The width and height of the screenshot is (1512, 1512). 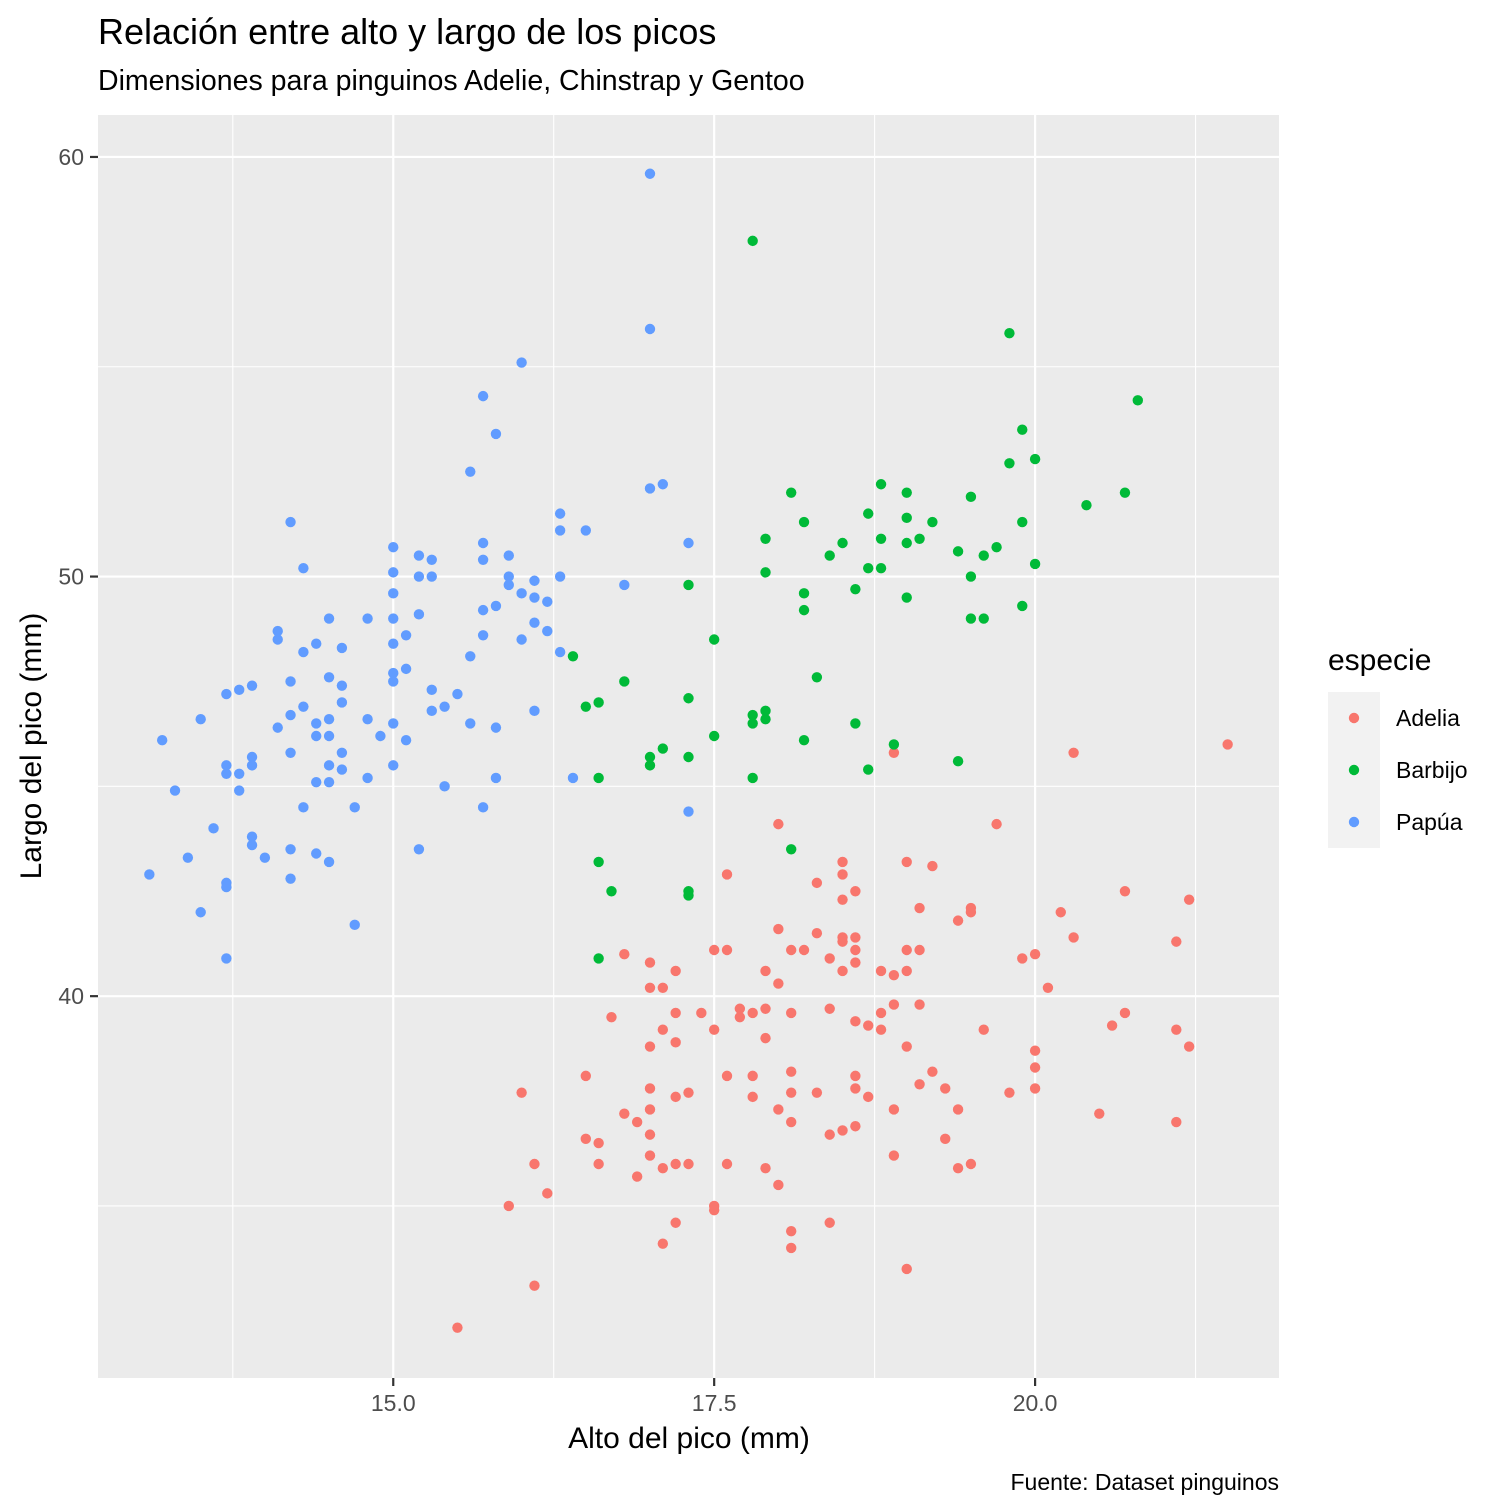 What do you see at coordinates (1035, 1403) in the screenshot?
I see `x-tick-label: 20.0` at bounding box center [1035, 1403].